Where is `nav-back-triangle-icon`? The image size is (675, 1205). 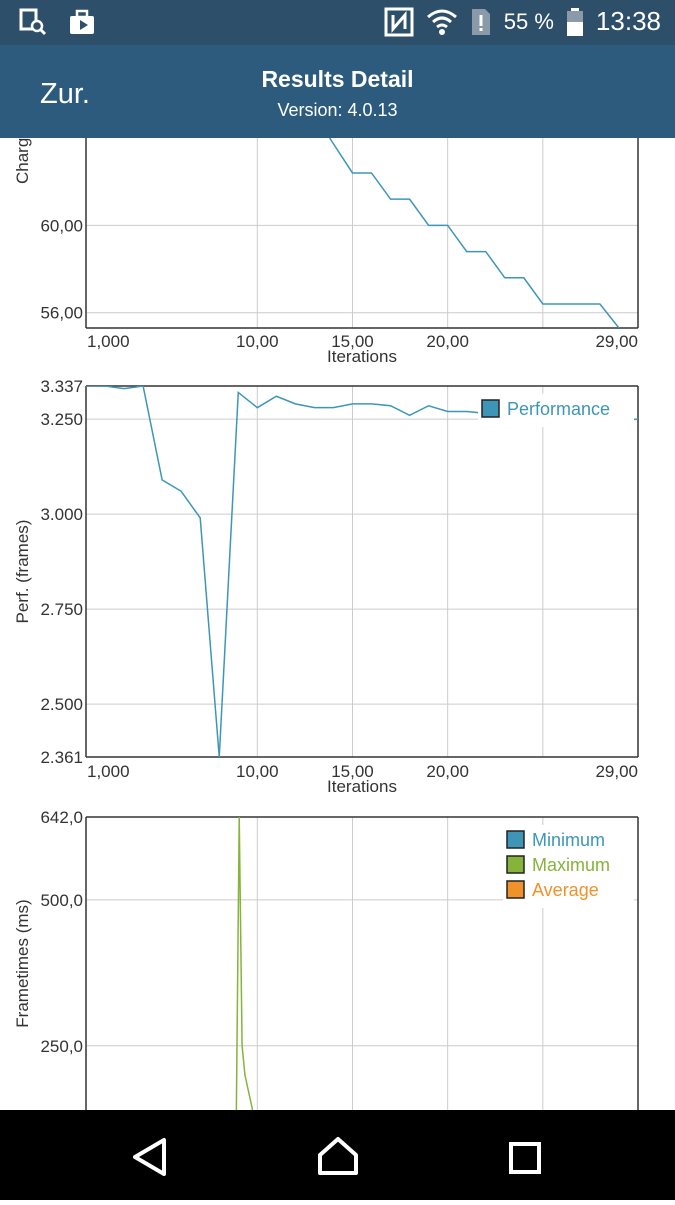 nav-back-triangle-icon is located at coordinates (149, 1157).